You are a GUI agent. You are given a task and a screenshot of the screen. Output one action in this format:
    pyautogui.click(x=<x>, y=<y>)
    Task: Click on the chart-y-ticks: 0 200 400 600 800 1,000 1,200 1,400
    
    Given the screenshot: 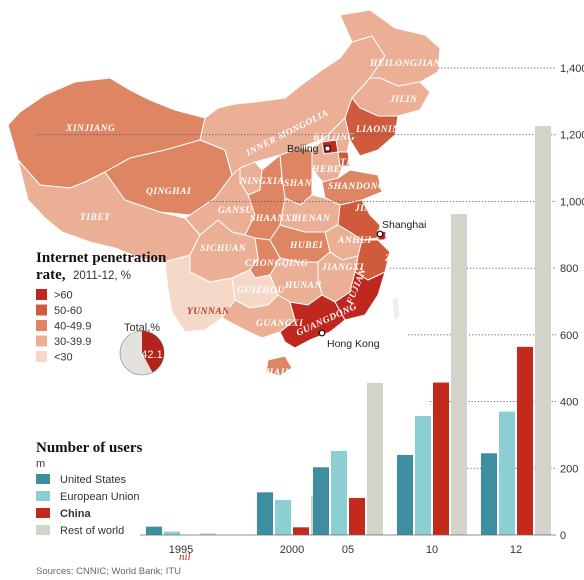 What is the action you would take?
    pyautogui.click(x=572, y=302)
    